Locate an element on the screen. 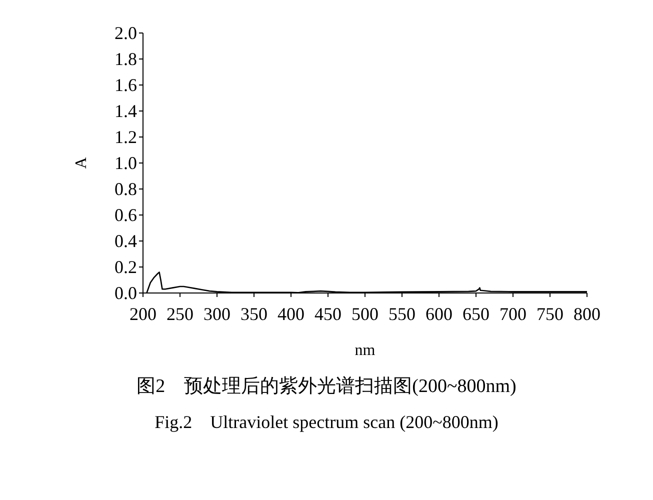 The height and width of the screenshot is (500, 653). y-axis-title: A is located at coordinates (81, 162).